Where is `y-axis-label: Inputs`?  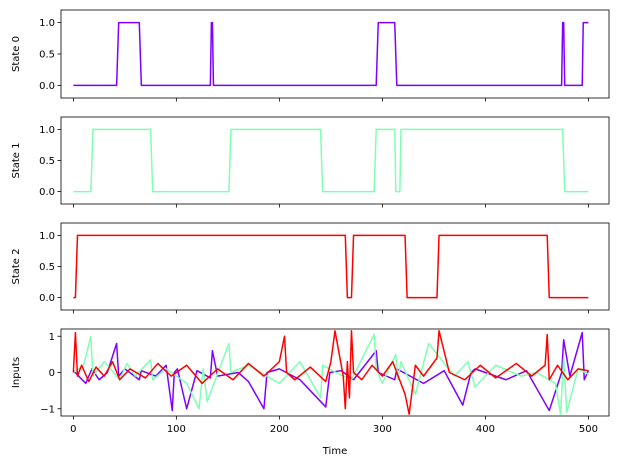
y-axis-label: Inputs is located at coordinates (16, 372).